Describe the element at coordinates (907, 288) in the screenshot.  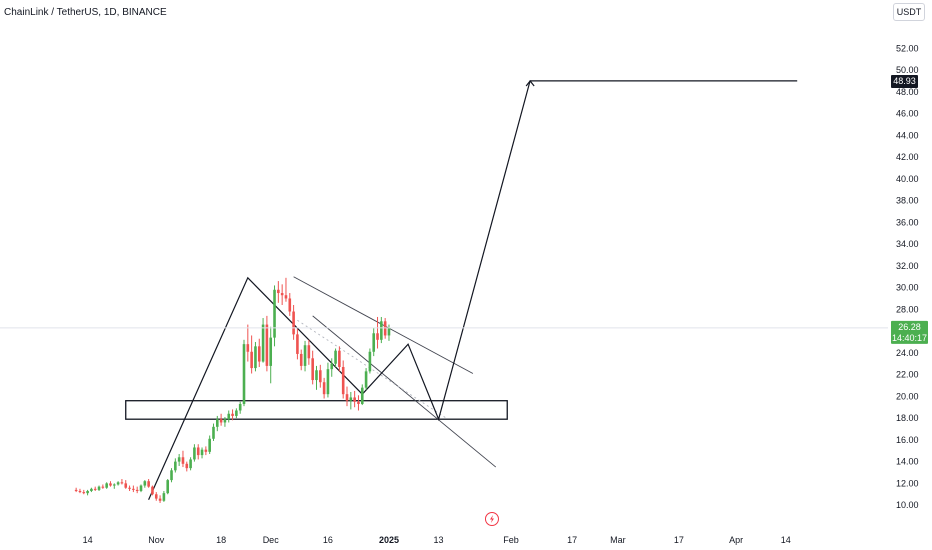
I see `y-tick-label: 30.00` at that location.